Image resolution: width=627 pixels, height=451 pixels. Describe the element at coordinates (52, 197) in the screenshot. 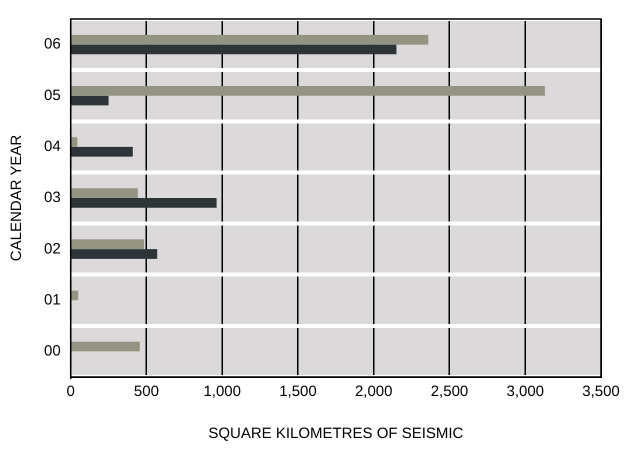

I see `y-tick-label: 03` at that location.